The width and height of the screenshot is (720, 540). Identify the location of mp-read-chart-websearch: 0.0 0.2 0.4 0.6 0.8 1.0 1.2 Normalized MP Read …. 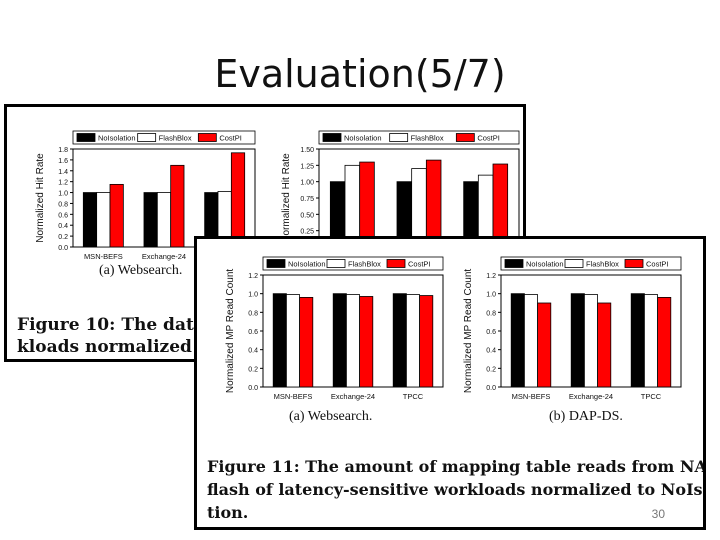
(334, 328).